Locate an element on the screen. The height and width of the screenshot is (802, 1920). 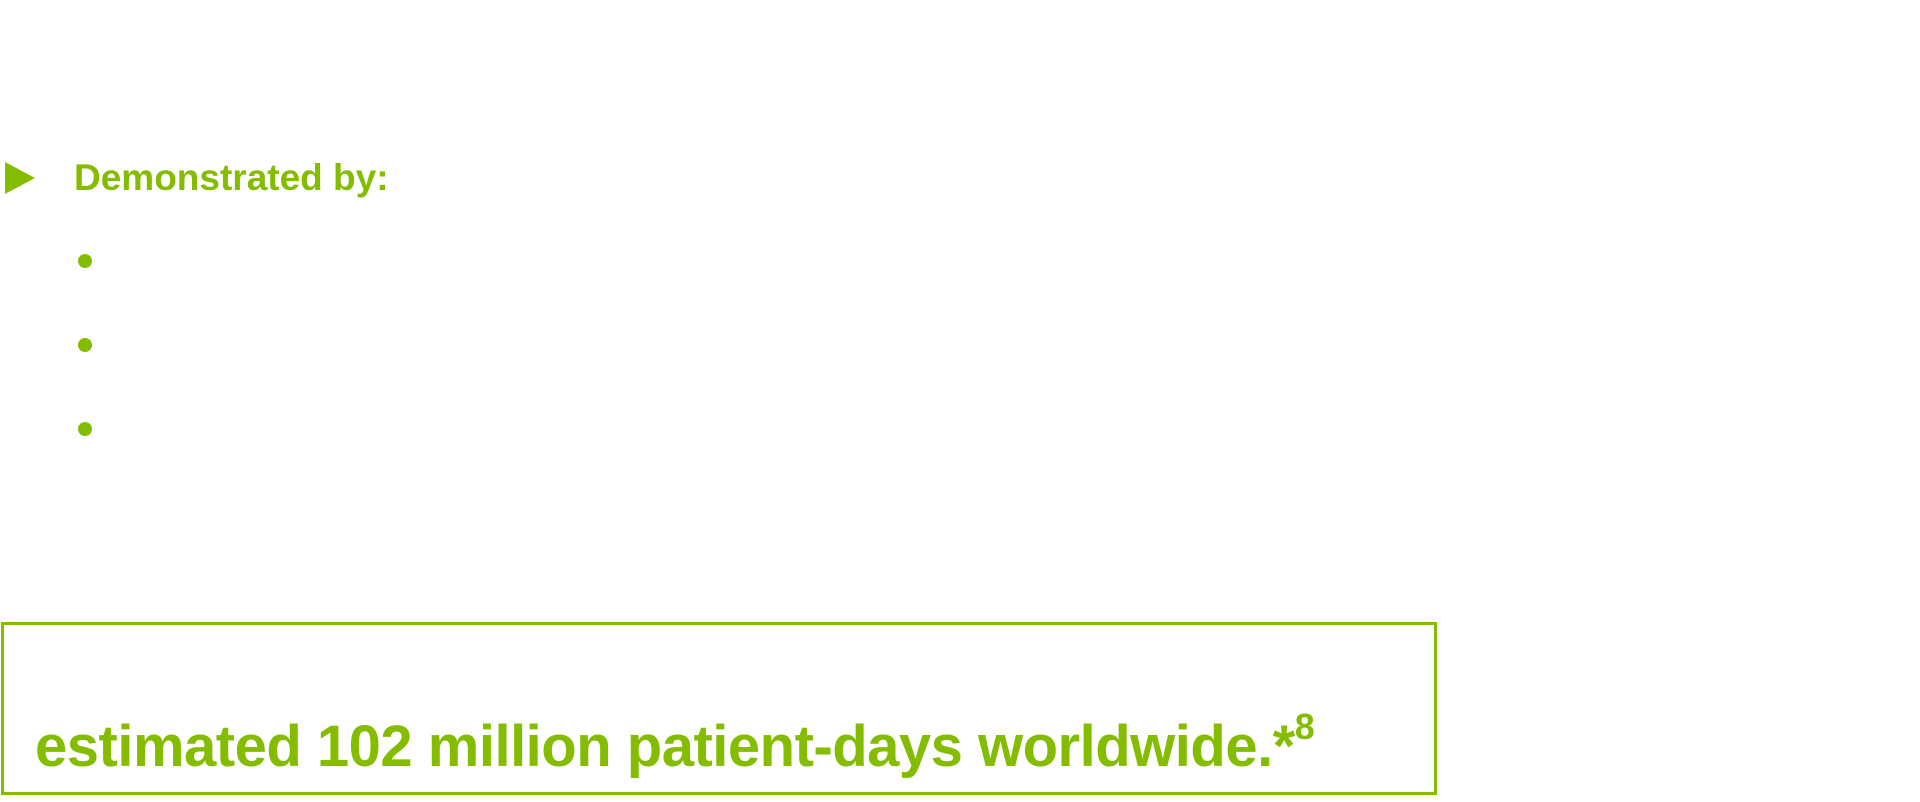
section-heading: Demonstrated by: is located at coordinates (231, 177).